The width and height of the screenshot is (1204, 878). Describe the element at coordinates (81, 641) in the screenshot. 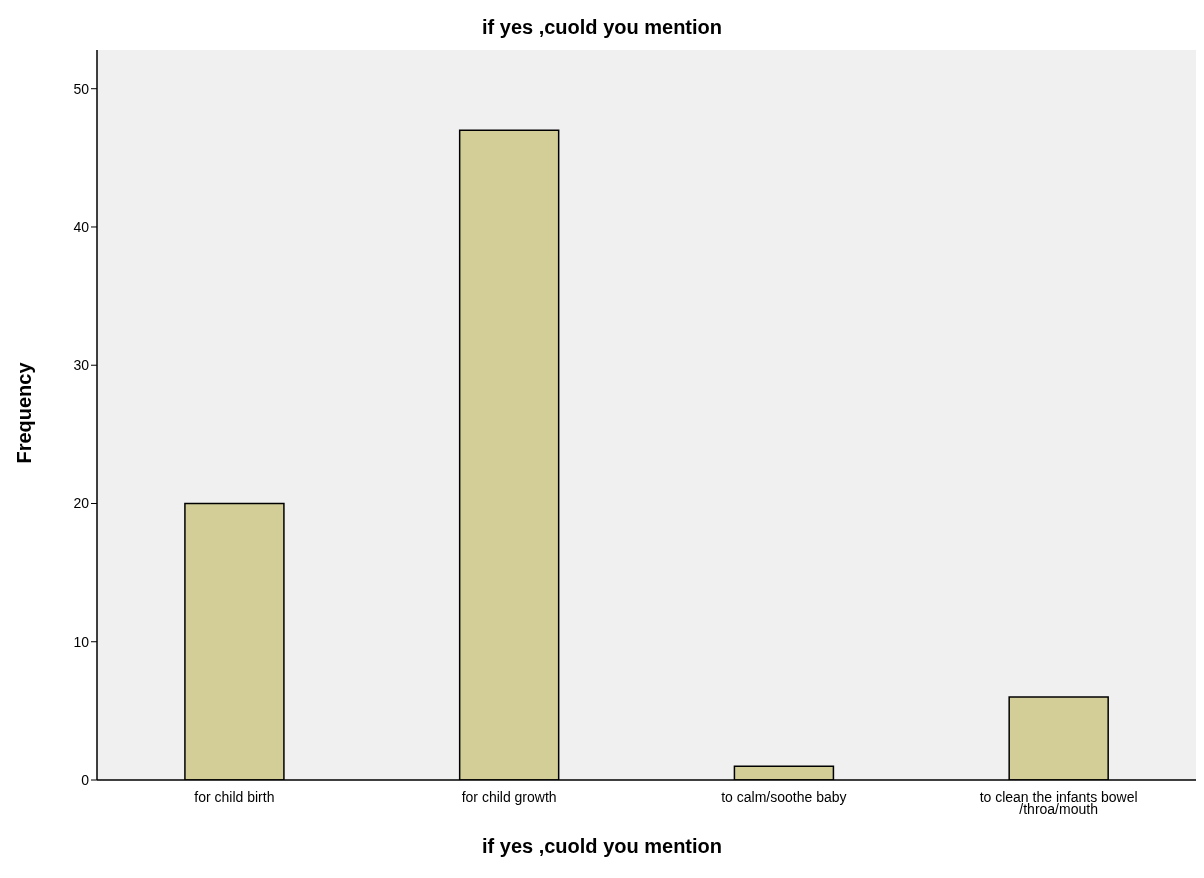

I see `y-tick-label: 10` at that location.